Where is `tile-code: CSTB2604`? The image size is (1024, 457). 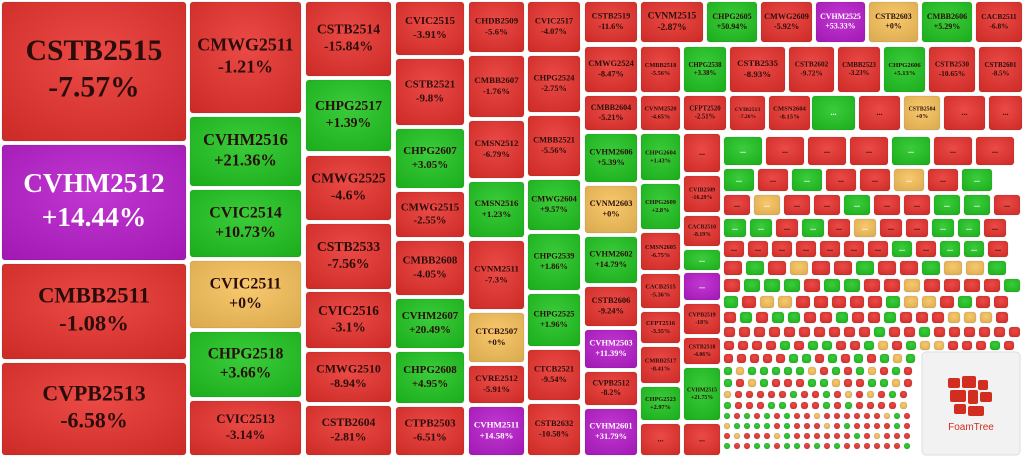
tile-code: CSTB2604 is located at coordinates (349, 422).